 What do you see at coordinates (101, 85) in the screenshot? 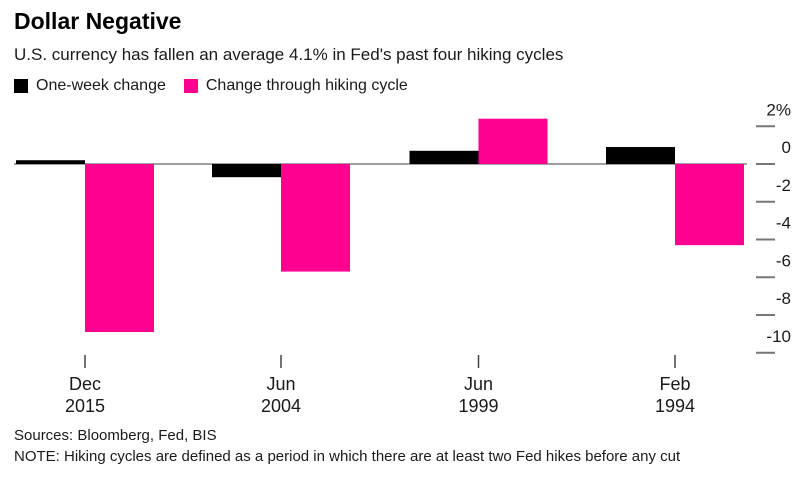
I see `legend-label-one-week: One-week change` at bounding box center [101, 85].